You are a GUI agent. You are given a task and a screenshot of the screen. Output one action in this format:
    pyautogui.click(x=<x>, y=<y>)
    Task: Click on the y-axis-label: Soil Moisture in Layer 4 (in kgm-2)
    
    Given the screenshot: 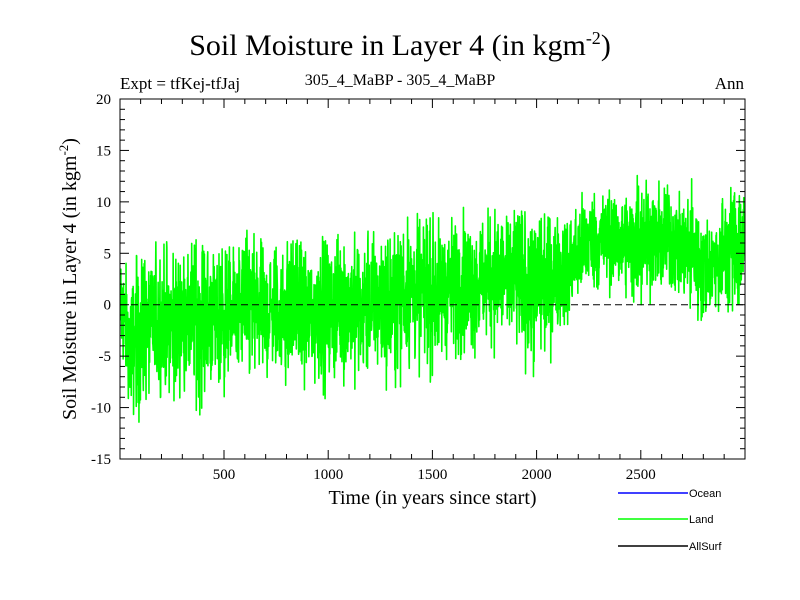 What is the action you would take?
    pyautogui.click(x=68, y=279)
    